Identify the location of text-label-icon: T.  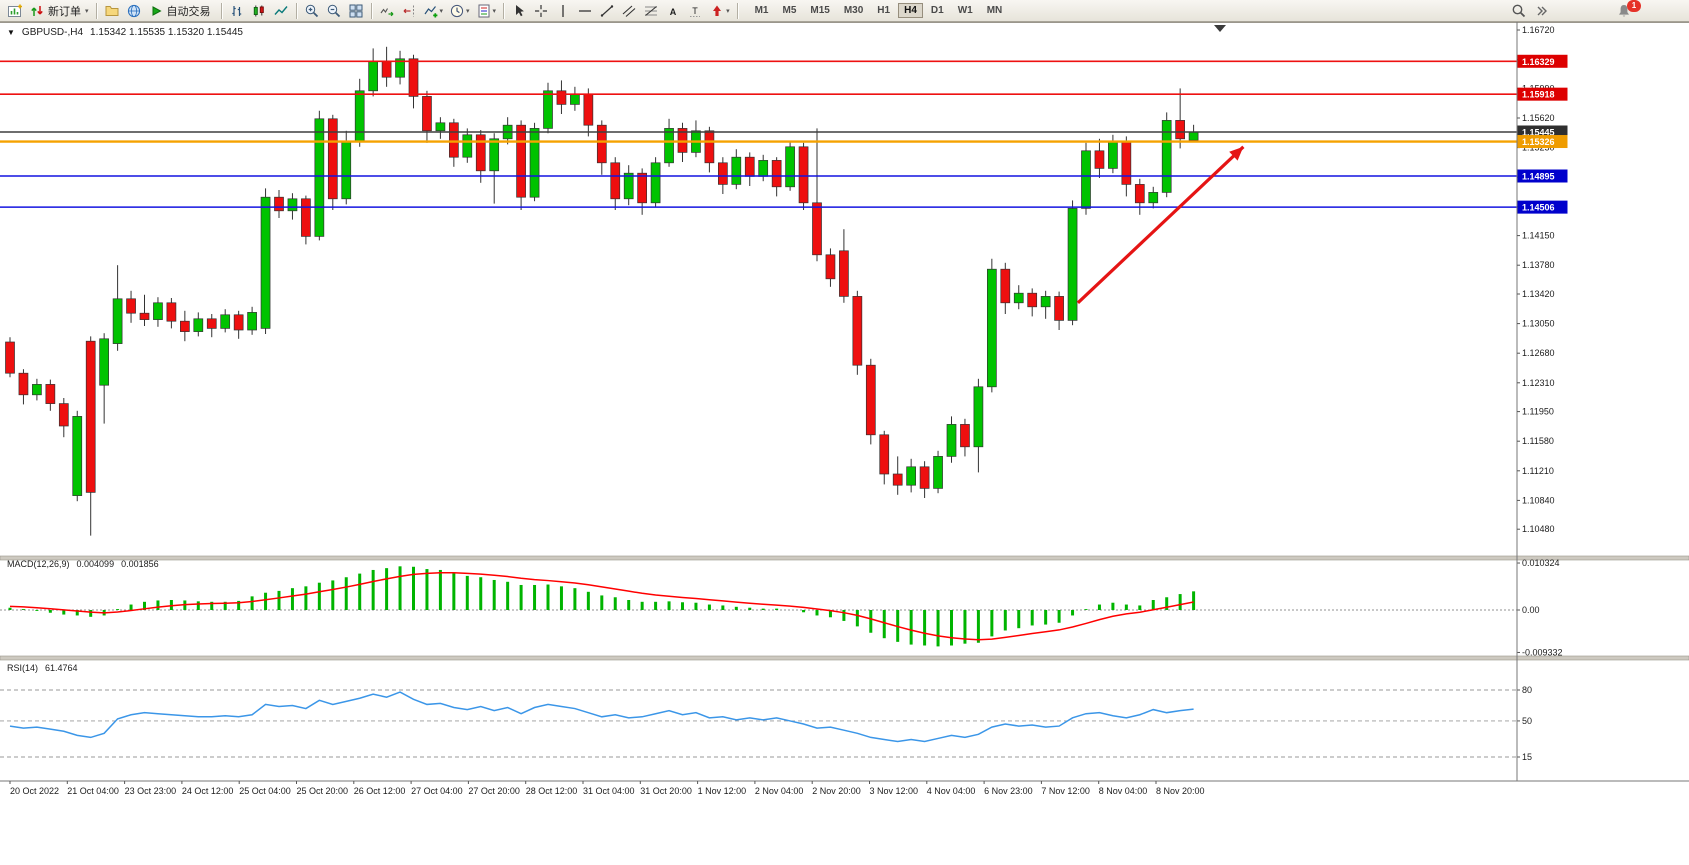
(695, 11).